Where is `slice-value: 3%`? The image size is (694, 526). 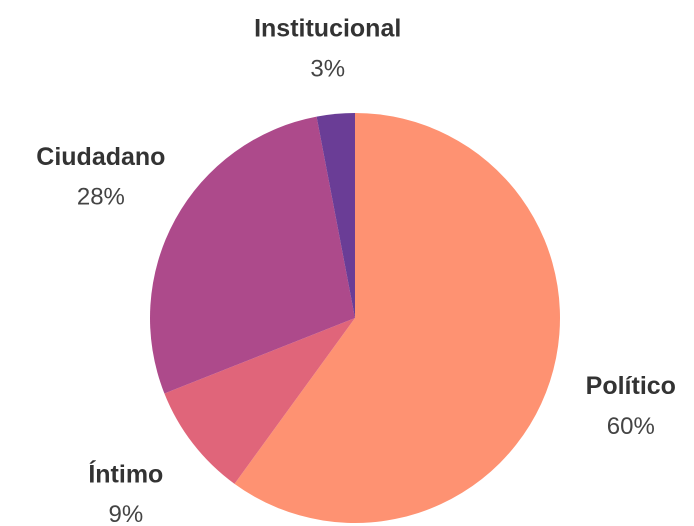 slice-value: 3% is located at coordinates (327, 68).